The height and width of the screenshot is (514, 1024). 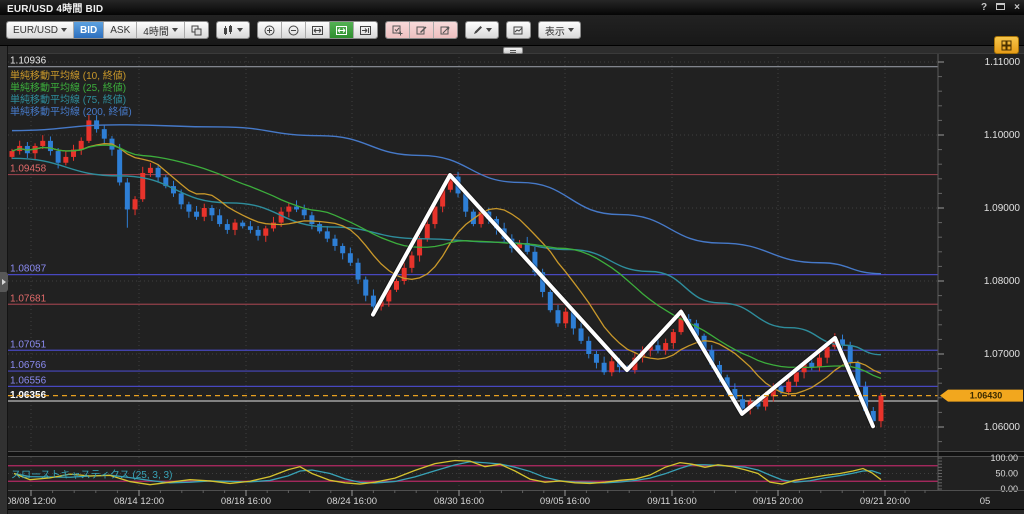 What do you see at coordinates (71, 112) in the screenshot?
I see `ma-legend-item: 単純移動平均線 (200, 終値)` at bounding box center [71, 112].